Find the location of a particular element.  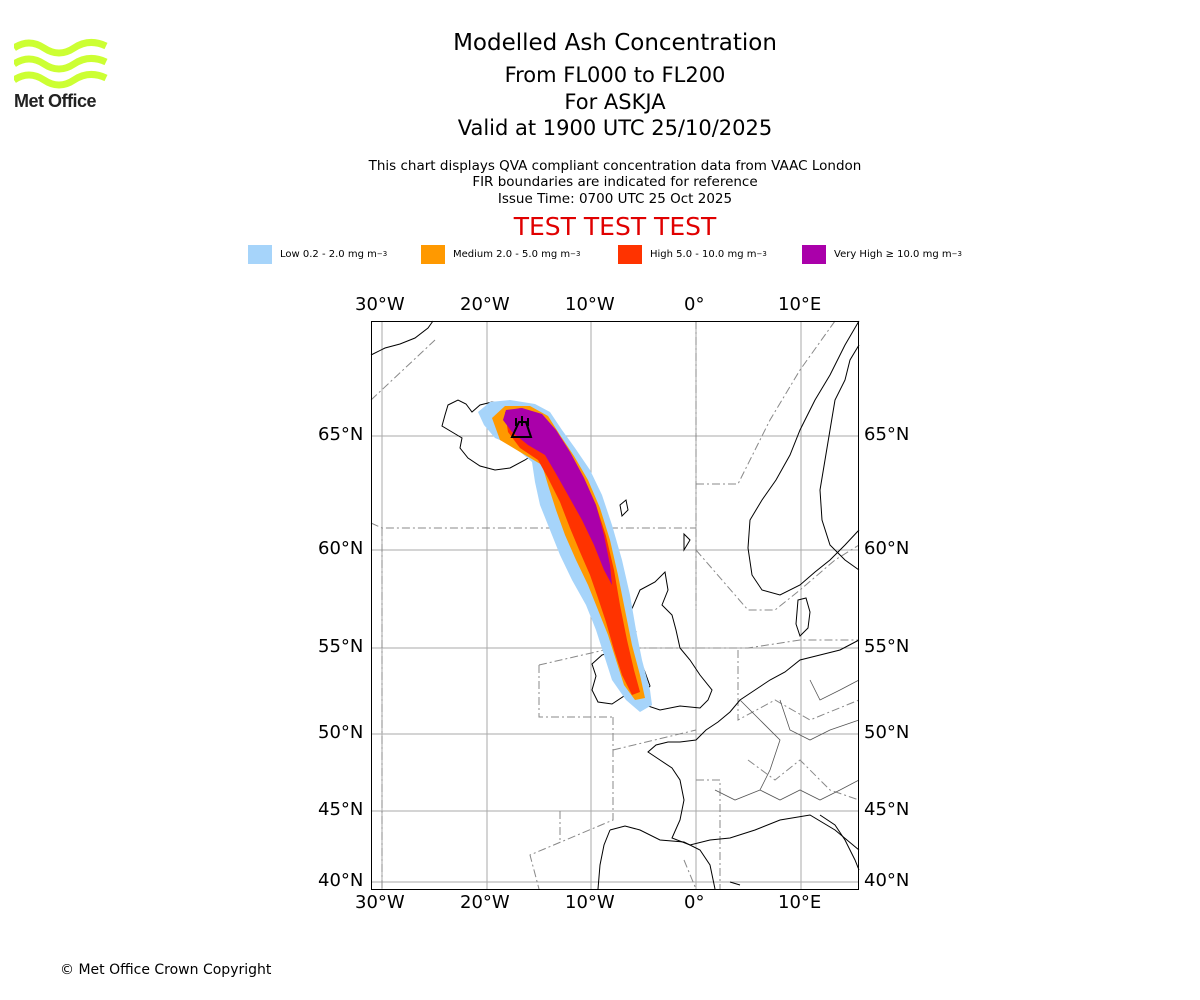

lat-label-left-55n: 55°N is located at coordinates (341, 646).